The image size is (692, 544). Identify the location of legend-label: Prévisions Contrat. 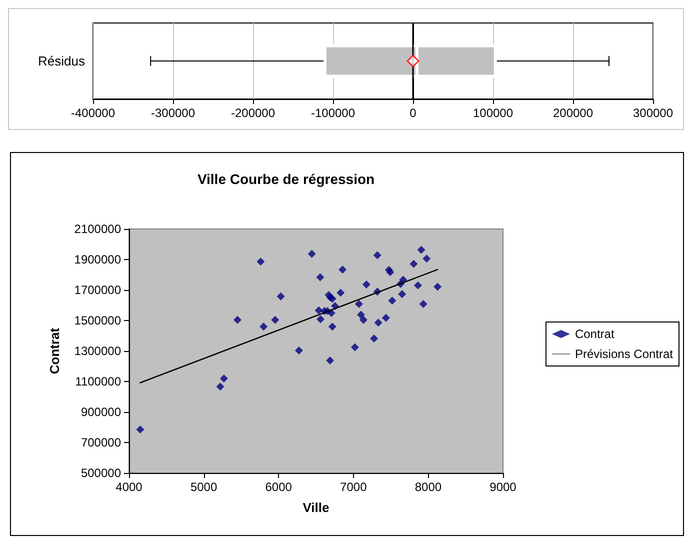
(624, 354).